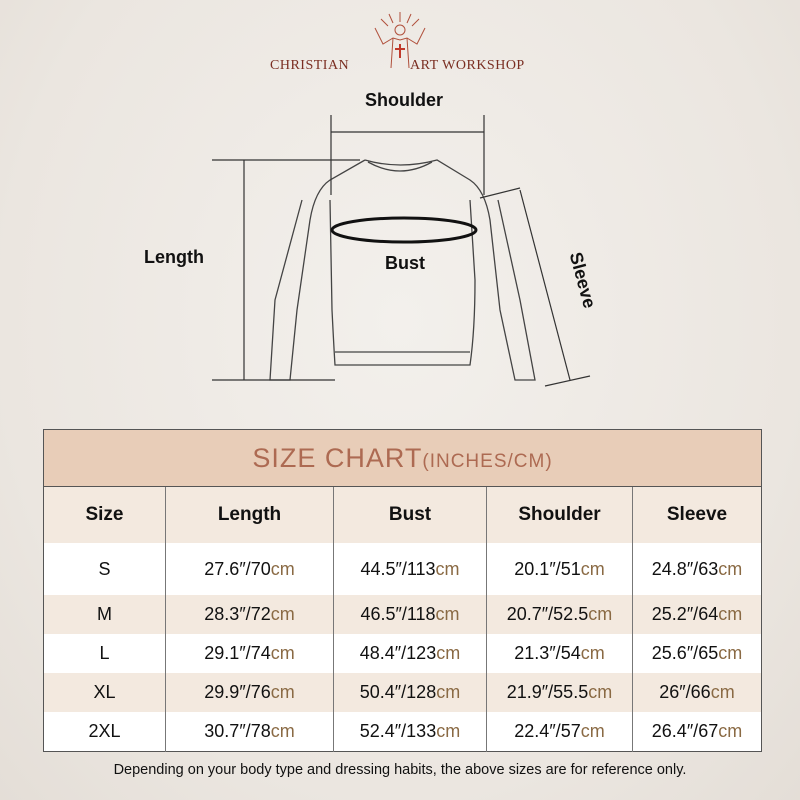 The width and height of the screenshot is (800, 800). What do you see at coordinates (237, 653) in the screenshot?
I see `measurement-value: 29.1″/74` at bounding box center [237, 653].